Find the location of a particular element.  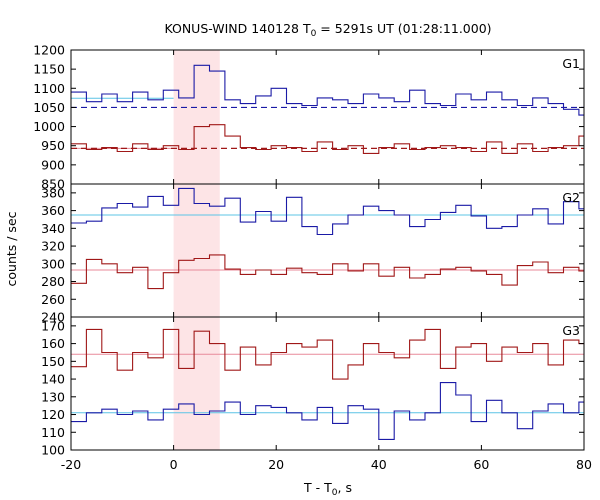

x-axis: -20 0 20 40 60 80 is located at coordinates (326, 464).